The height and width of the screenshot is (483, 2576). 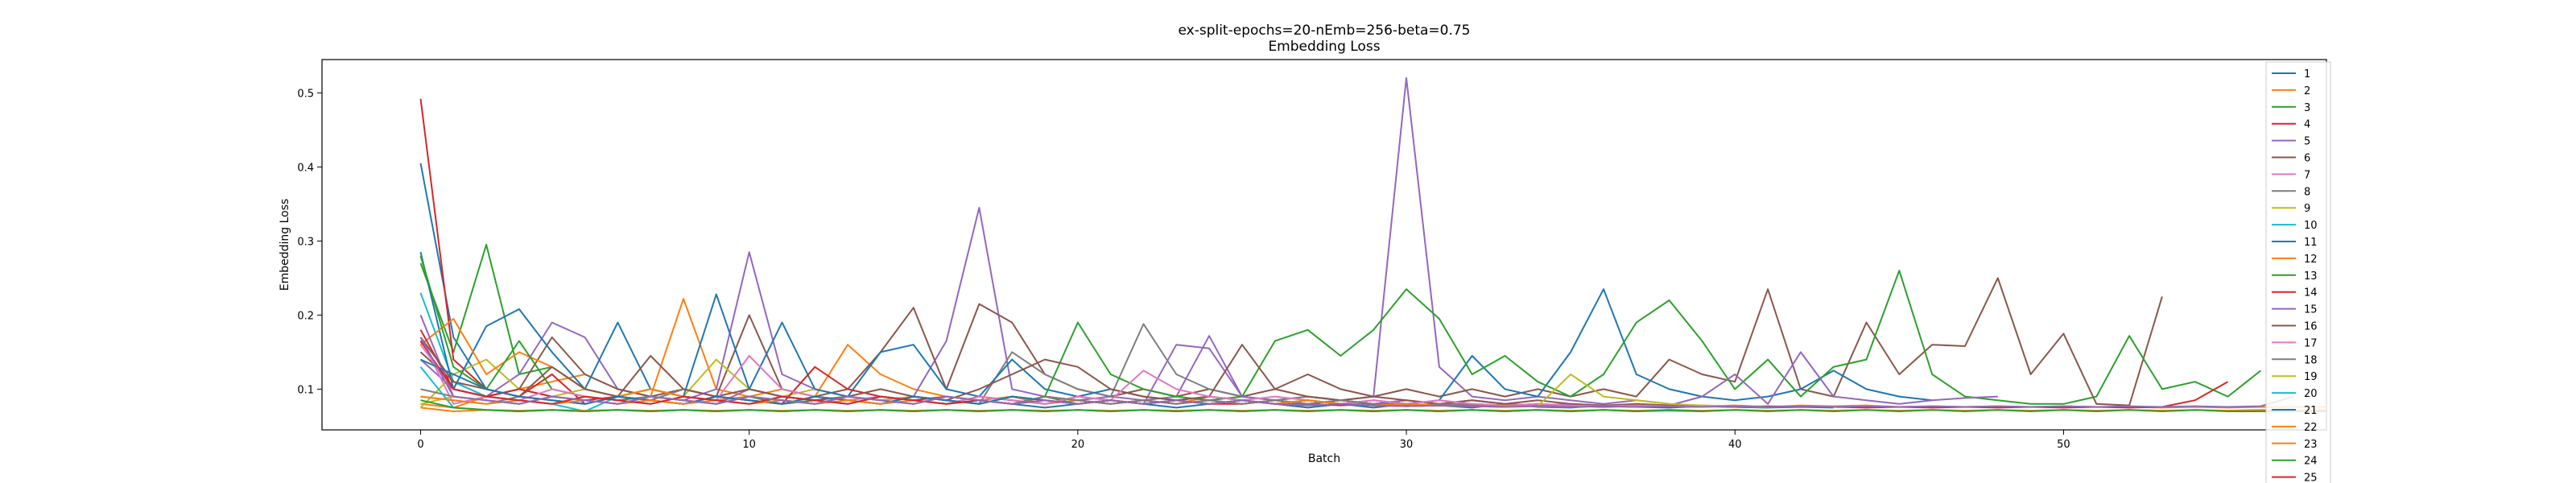 I want to click on legend-label-13: 13, so click(x=2311, y=276).